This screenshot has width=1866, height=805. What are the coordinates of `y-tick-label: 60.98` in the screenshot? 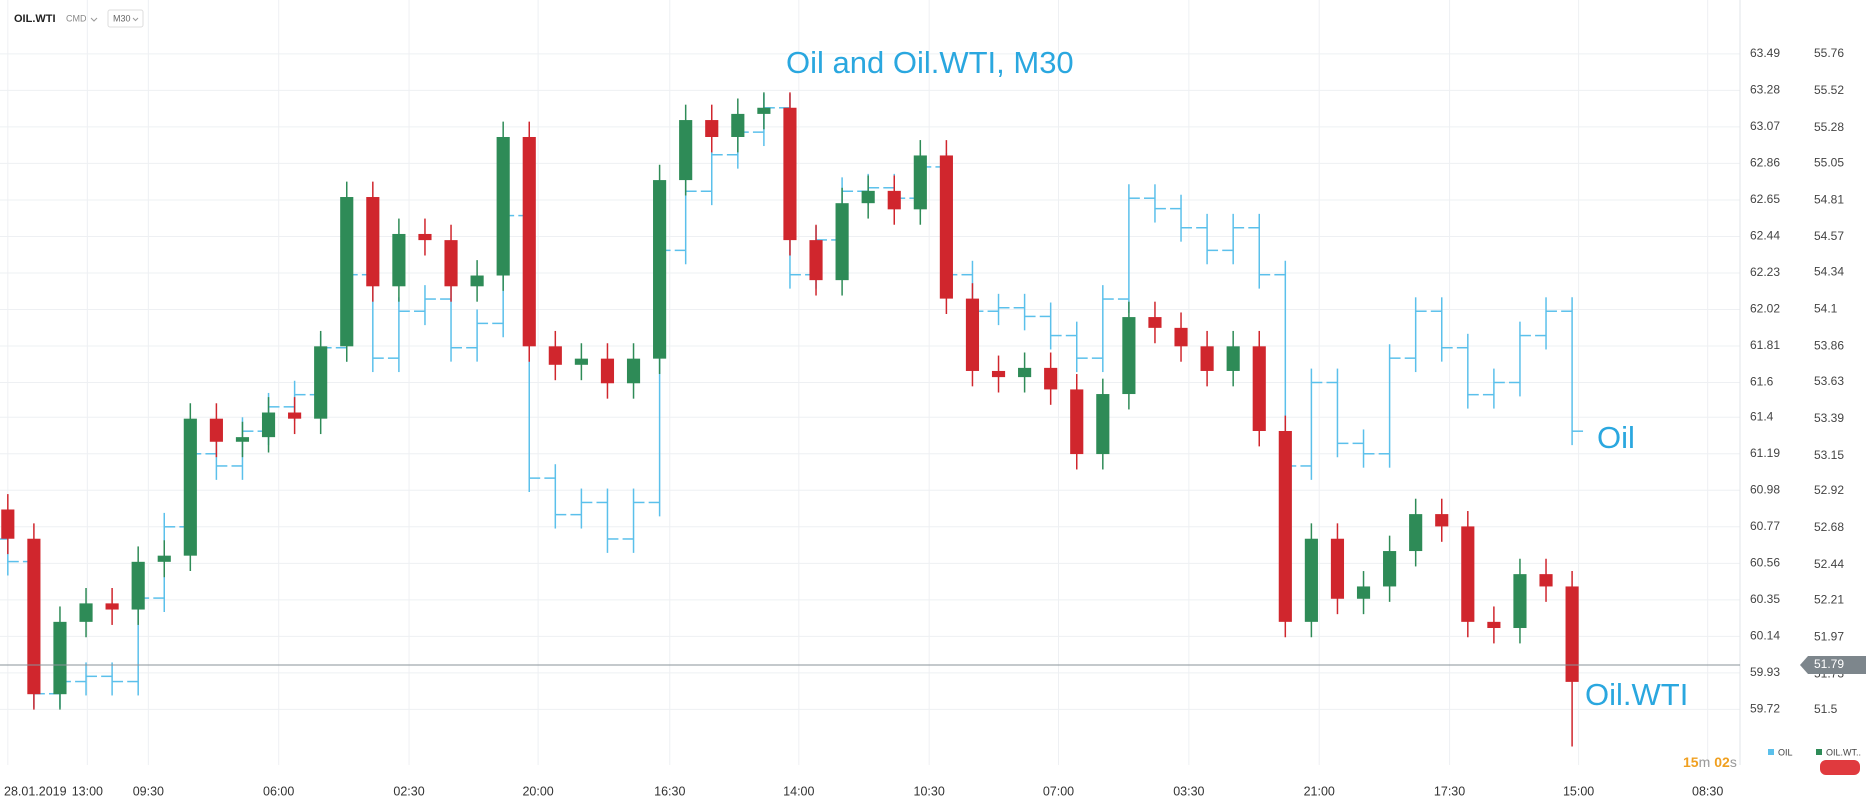 It's located at (1765, 489).